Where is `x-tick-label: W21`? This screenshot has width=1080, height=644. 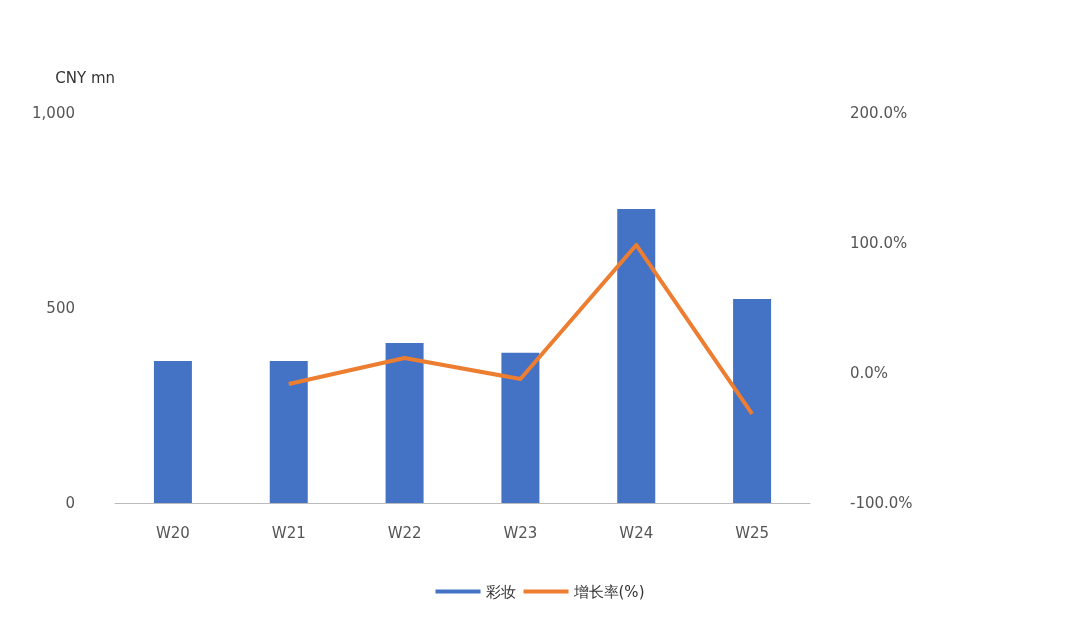
x-tick-label: W21 is located at coordinates (288, 532).